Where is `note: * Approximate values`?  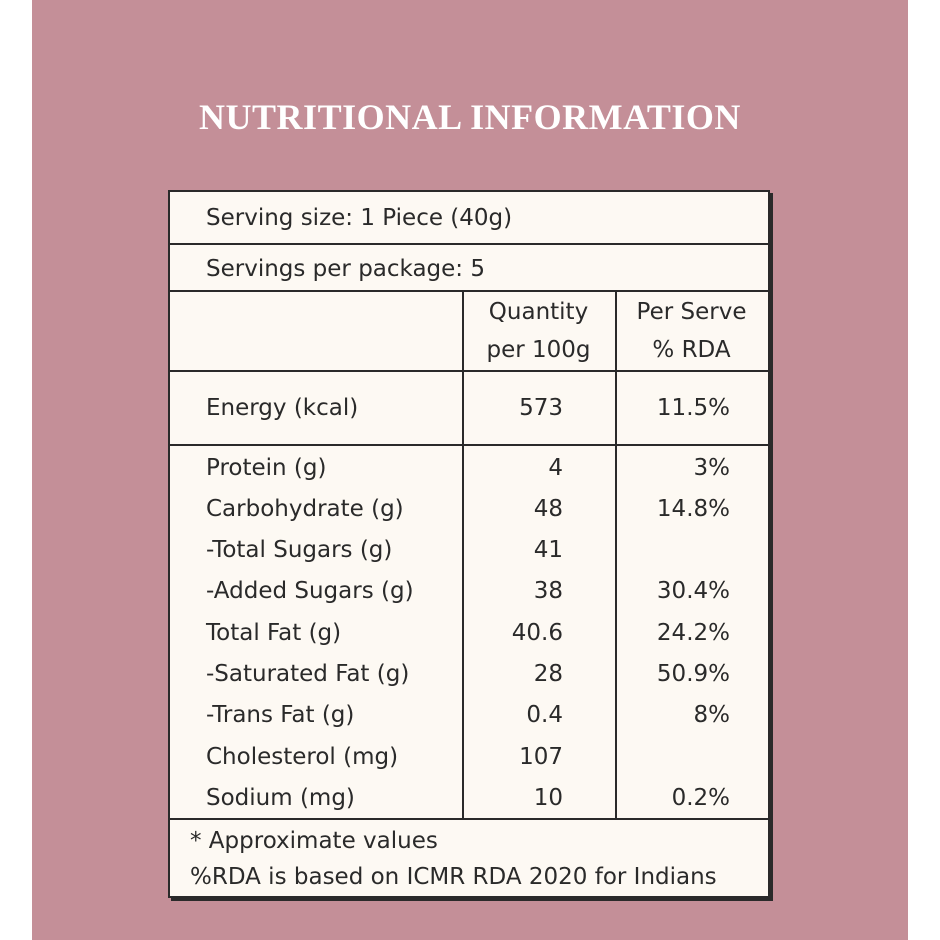 note: * Approximate values is located at coordinates (314, 841).